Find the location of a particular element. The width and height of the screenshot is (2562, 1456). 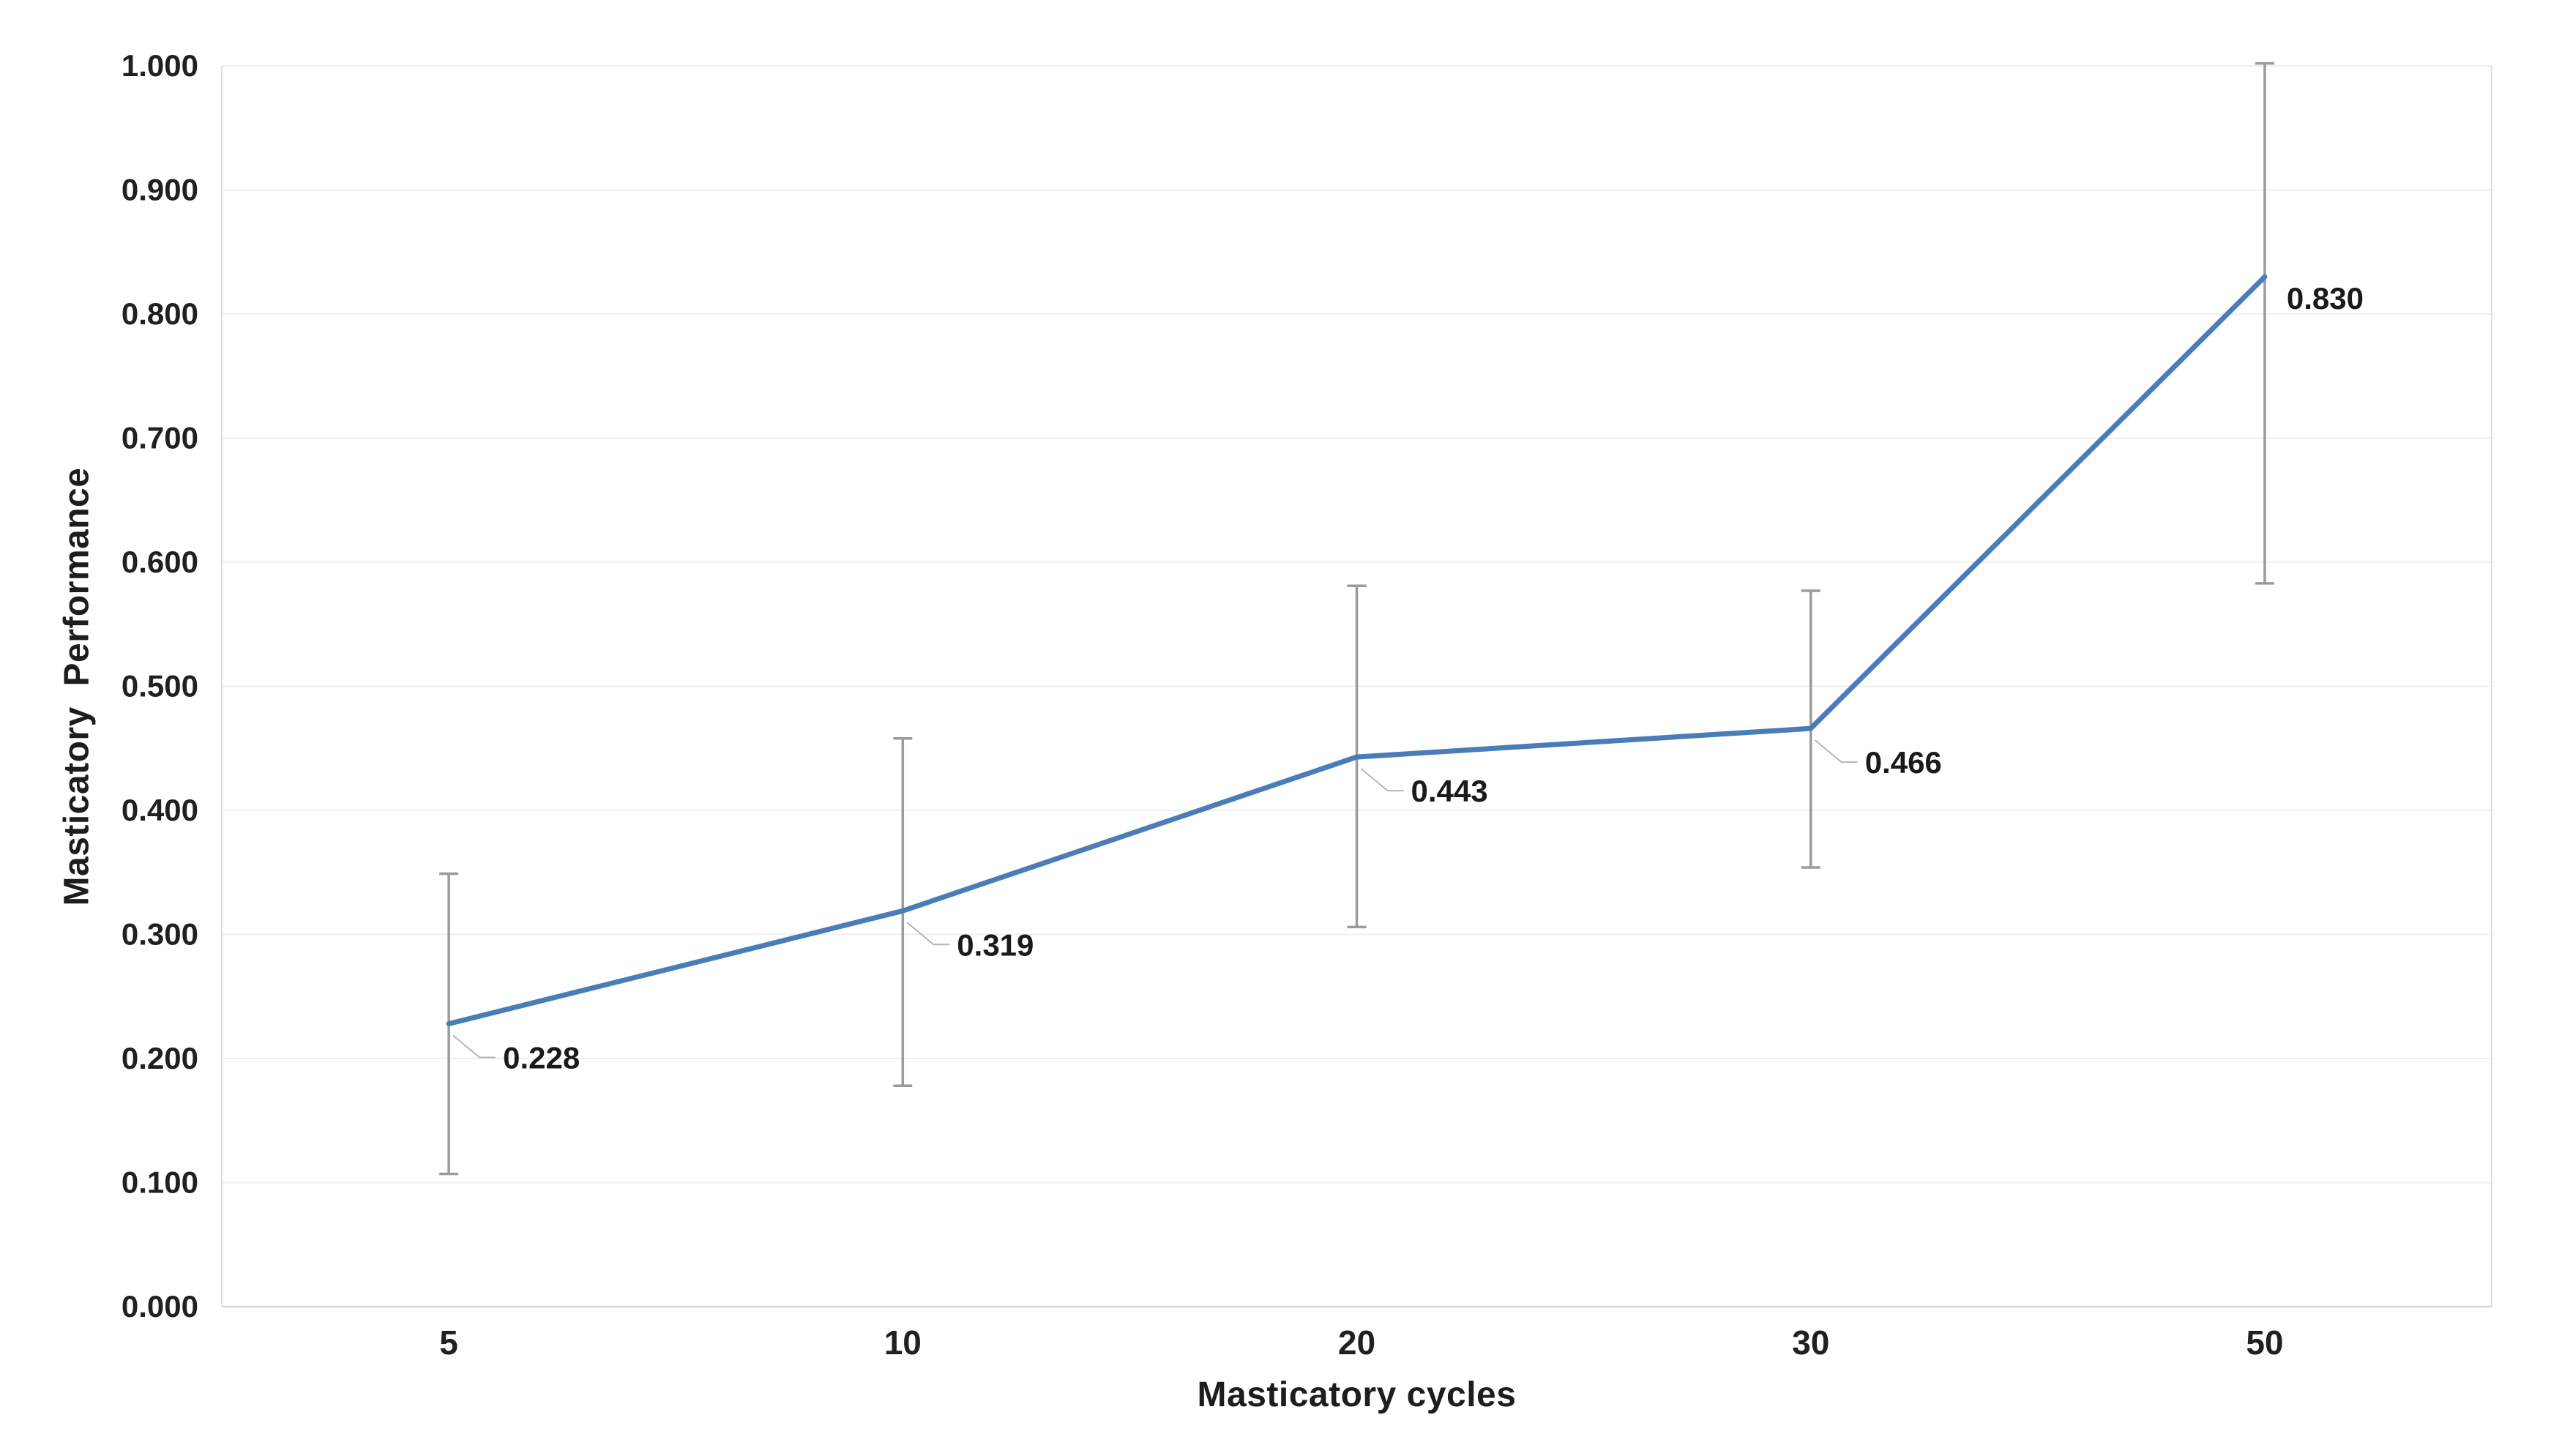

x-axis-title: Masticatory cycles is located at coordinates (1357, 1394).